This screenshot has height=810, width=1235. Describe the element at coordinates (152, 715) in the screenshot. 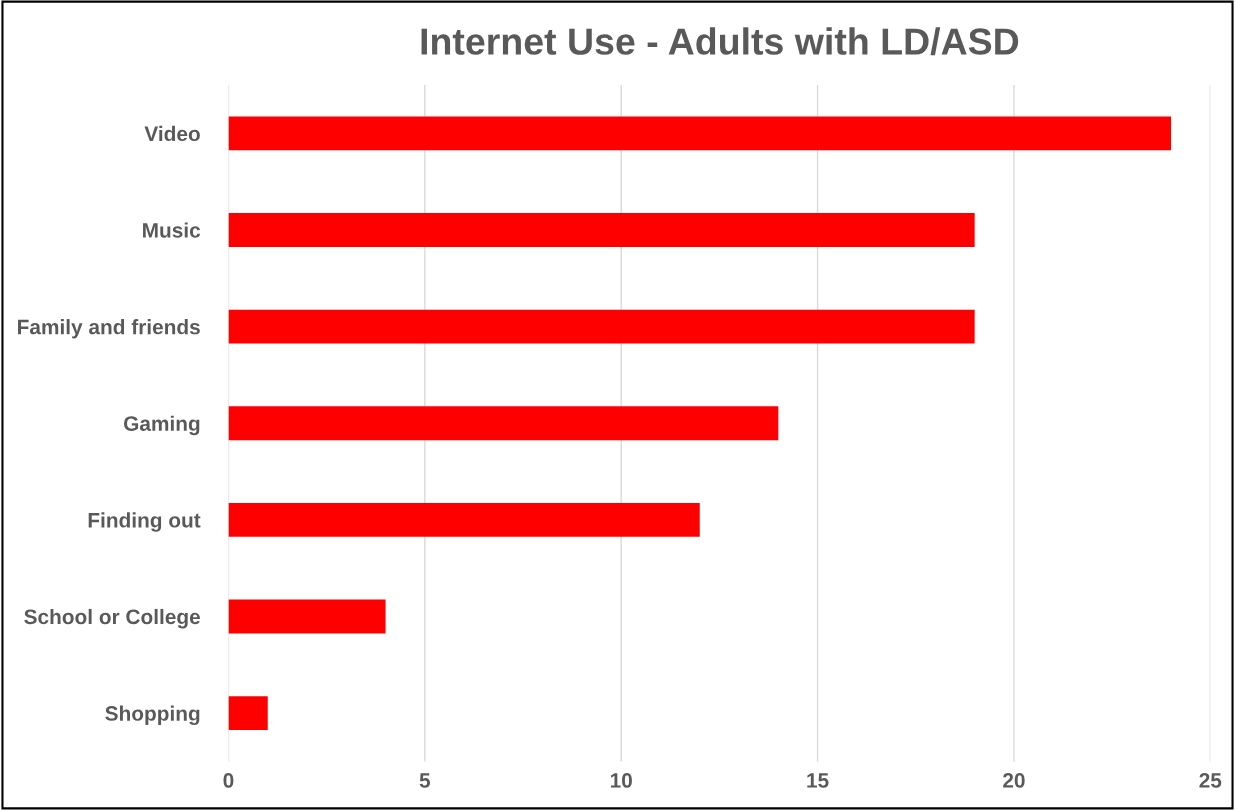

I see `y-tick-label: Shopping` at that location.